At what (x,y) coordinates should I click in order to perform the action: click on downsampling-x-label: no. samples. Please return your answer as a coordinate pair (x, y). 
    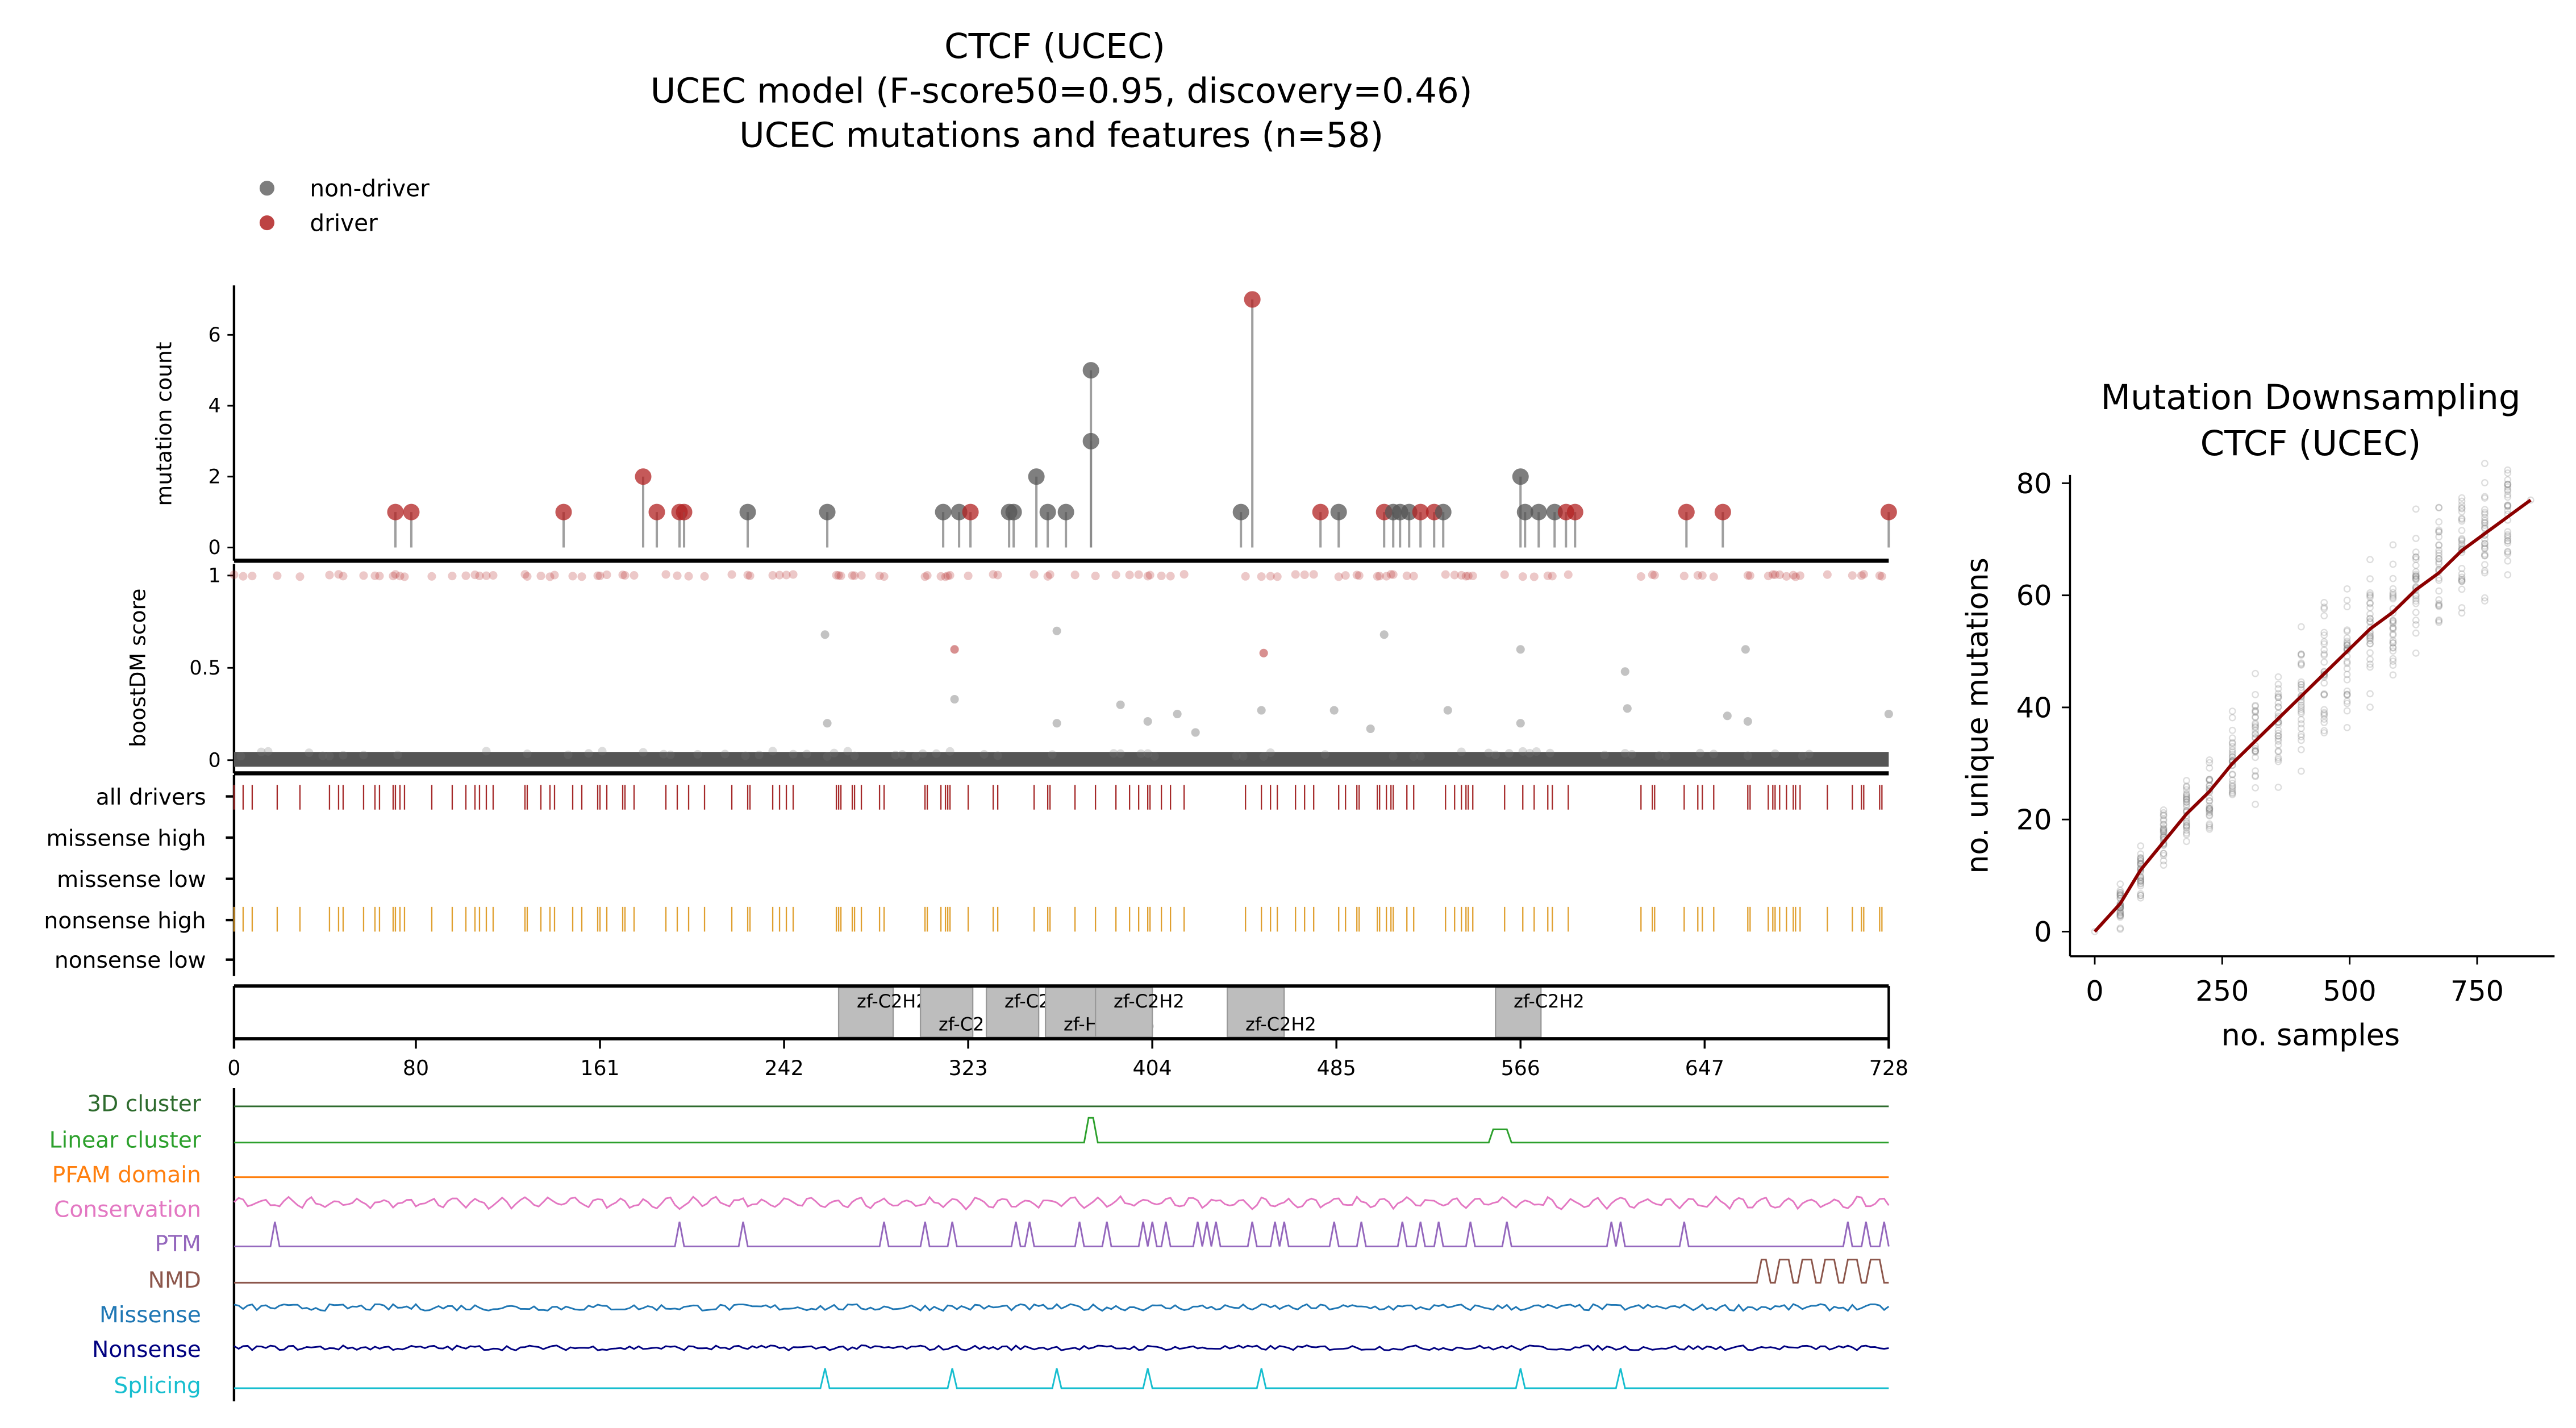
    Looking at the image, I should click on (2310, 1036).